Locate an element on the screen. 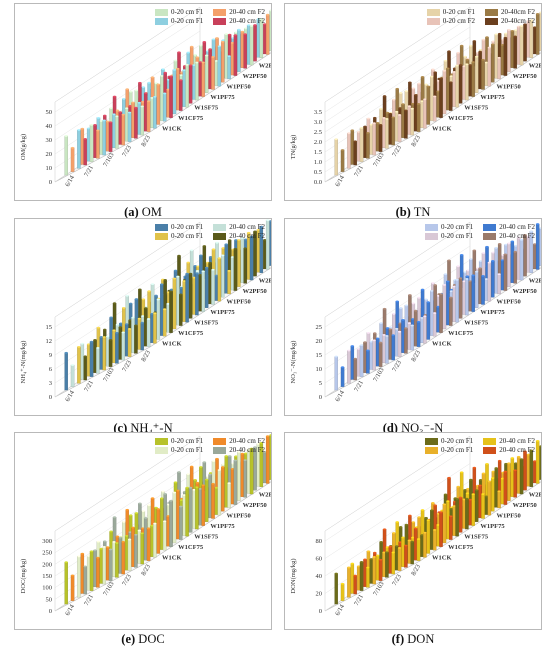 The width and height of the screenshot is (550, 649). y-tick-label: 0 is located at coordinates (320, 611).